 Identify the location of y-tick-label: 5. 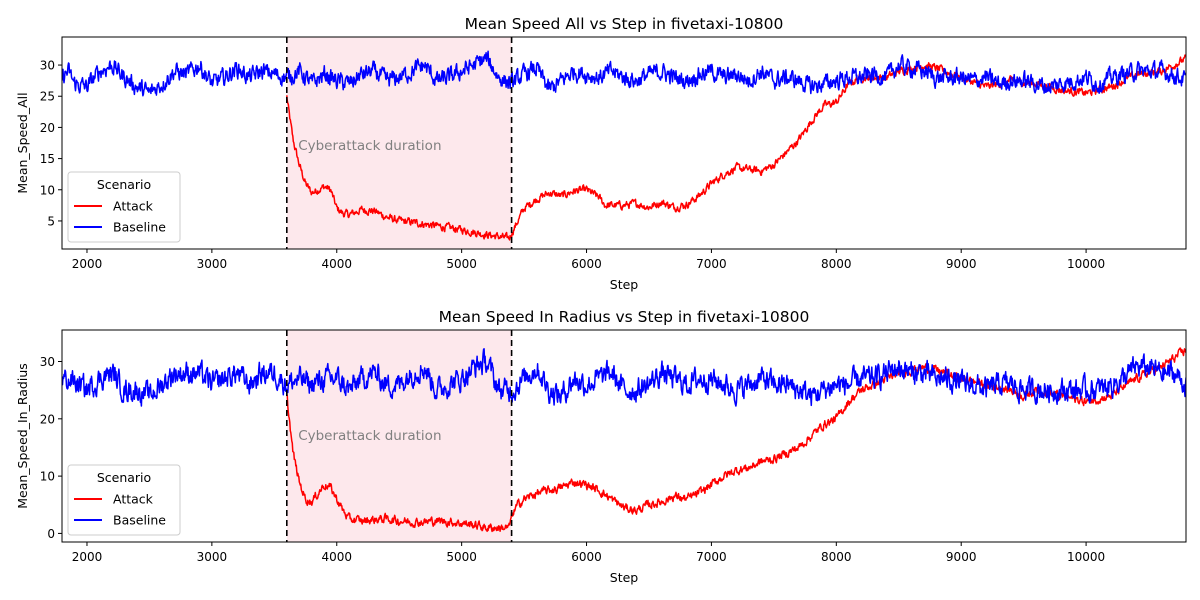
(51, 221).